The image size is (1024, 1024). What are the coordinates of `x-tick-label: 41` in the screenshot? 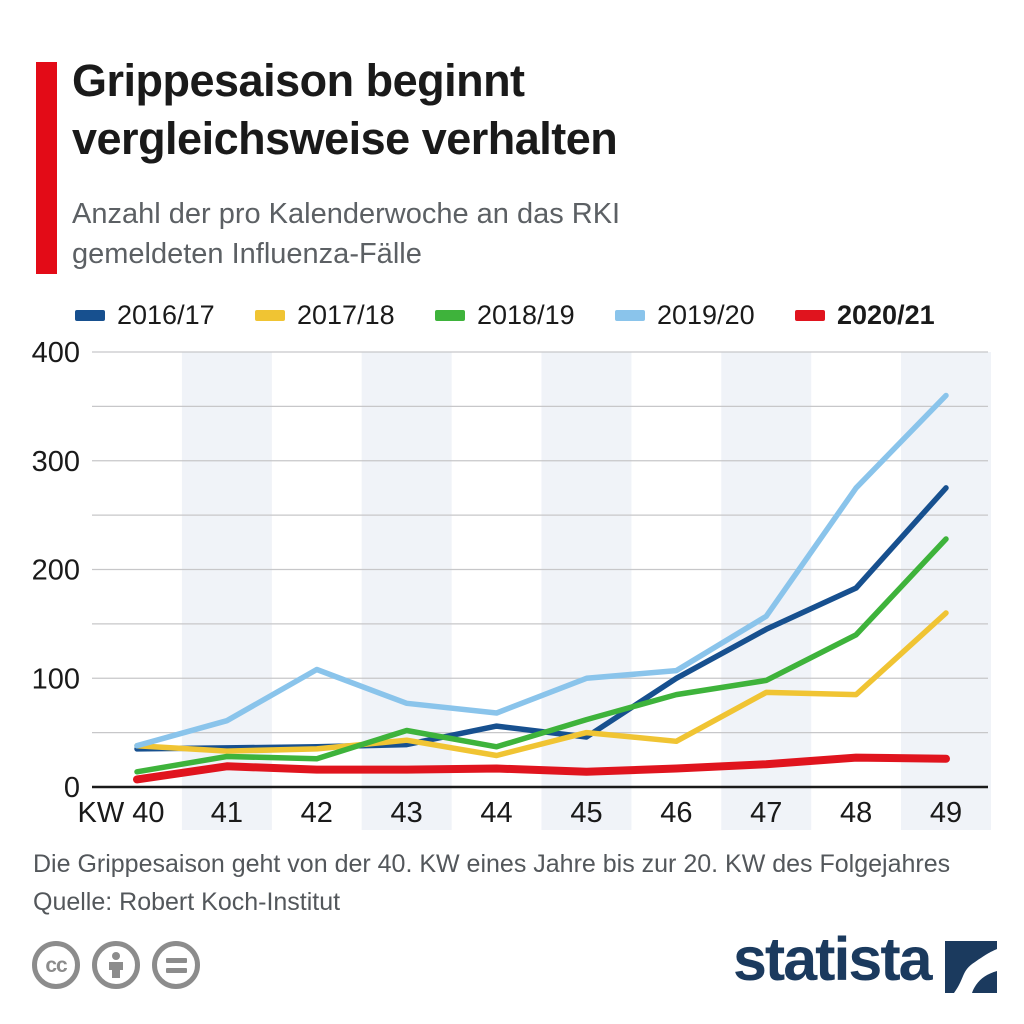 It's located at (227, 813).